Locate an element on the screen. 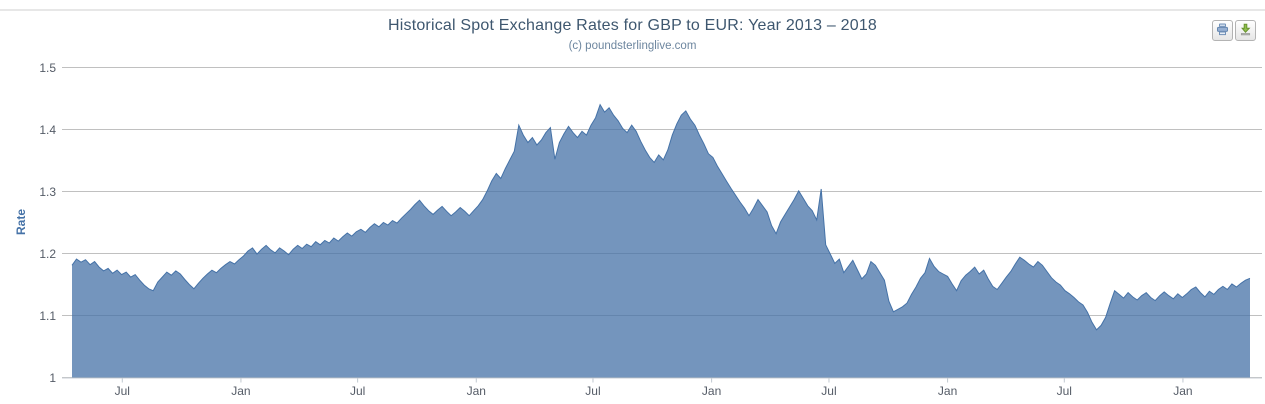 This screenshot has height=404, width=1265. y-tick-label: 1.5 is located at coordinates (47, 67).